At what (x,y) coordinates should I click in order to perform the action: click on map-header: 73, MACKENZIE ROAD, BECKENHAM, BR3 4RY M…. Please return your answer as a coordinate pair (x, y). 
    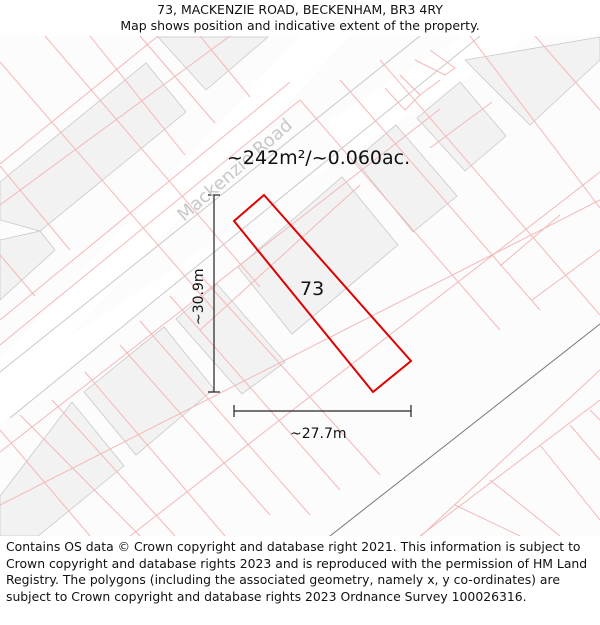
    Looking at the image, I should click on (300, 18).